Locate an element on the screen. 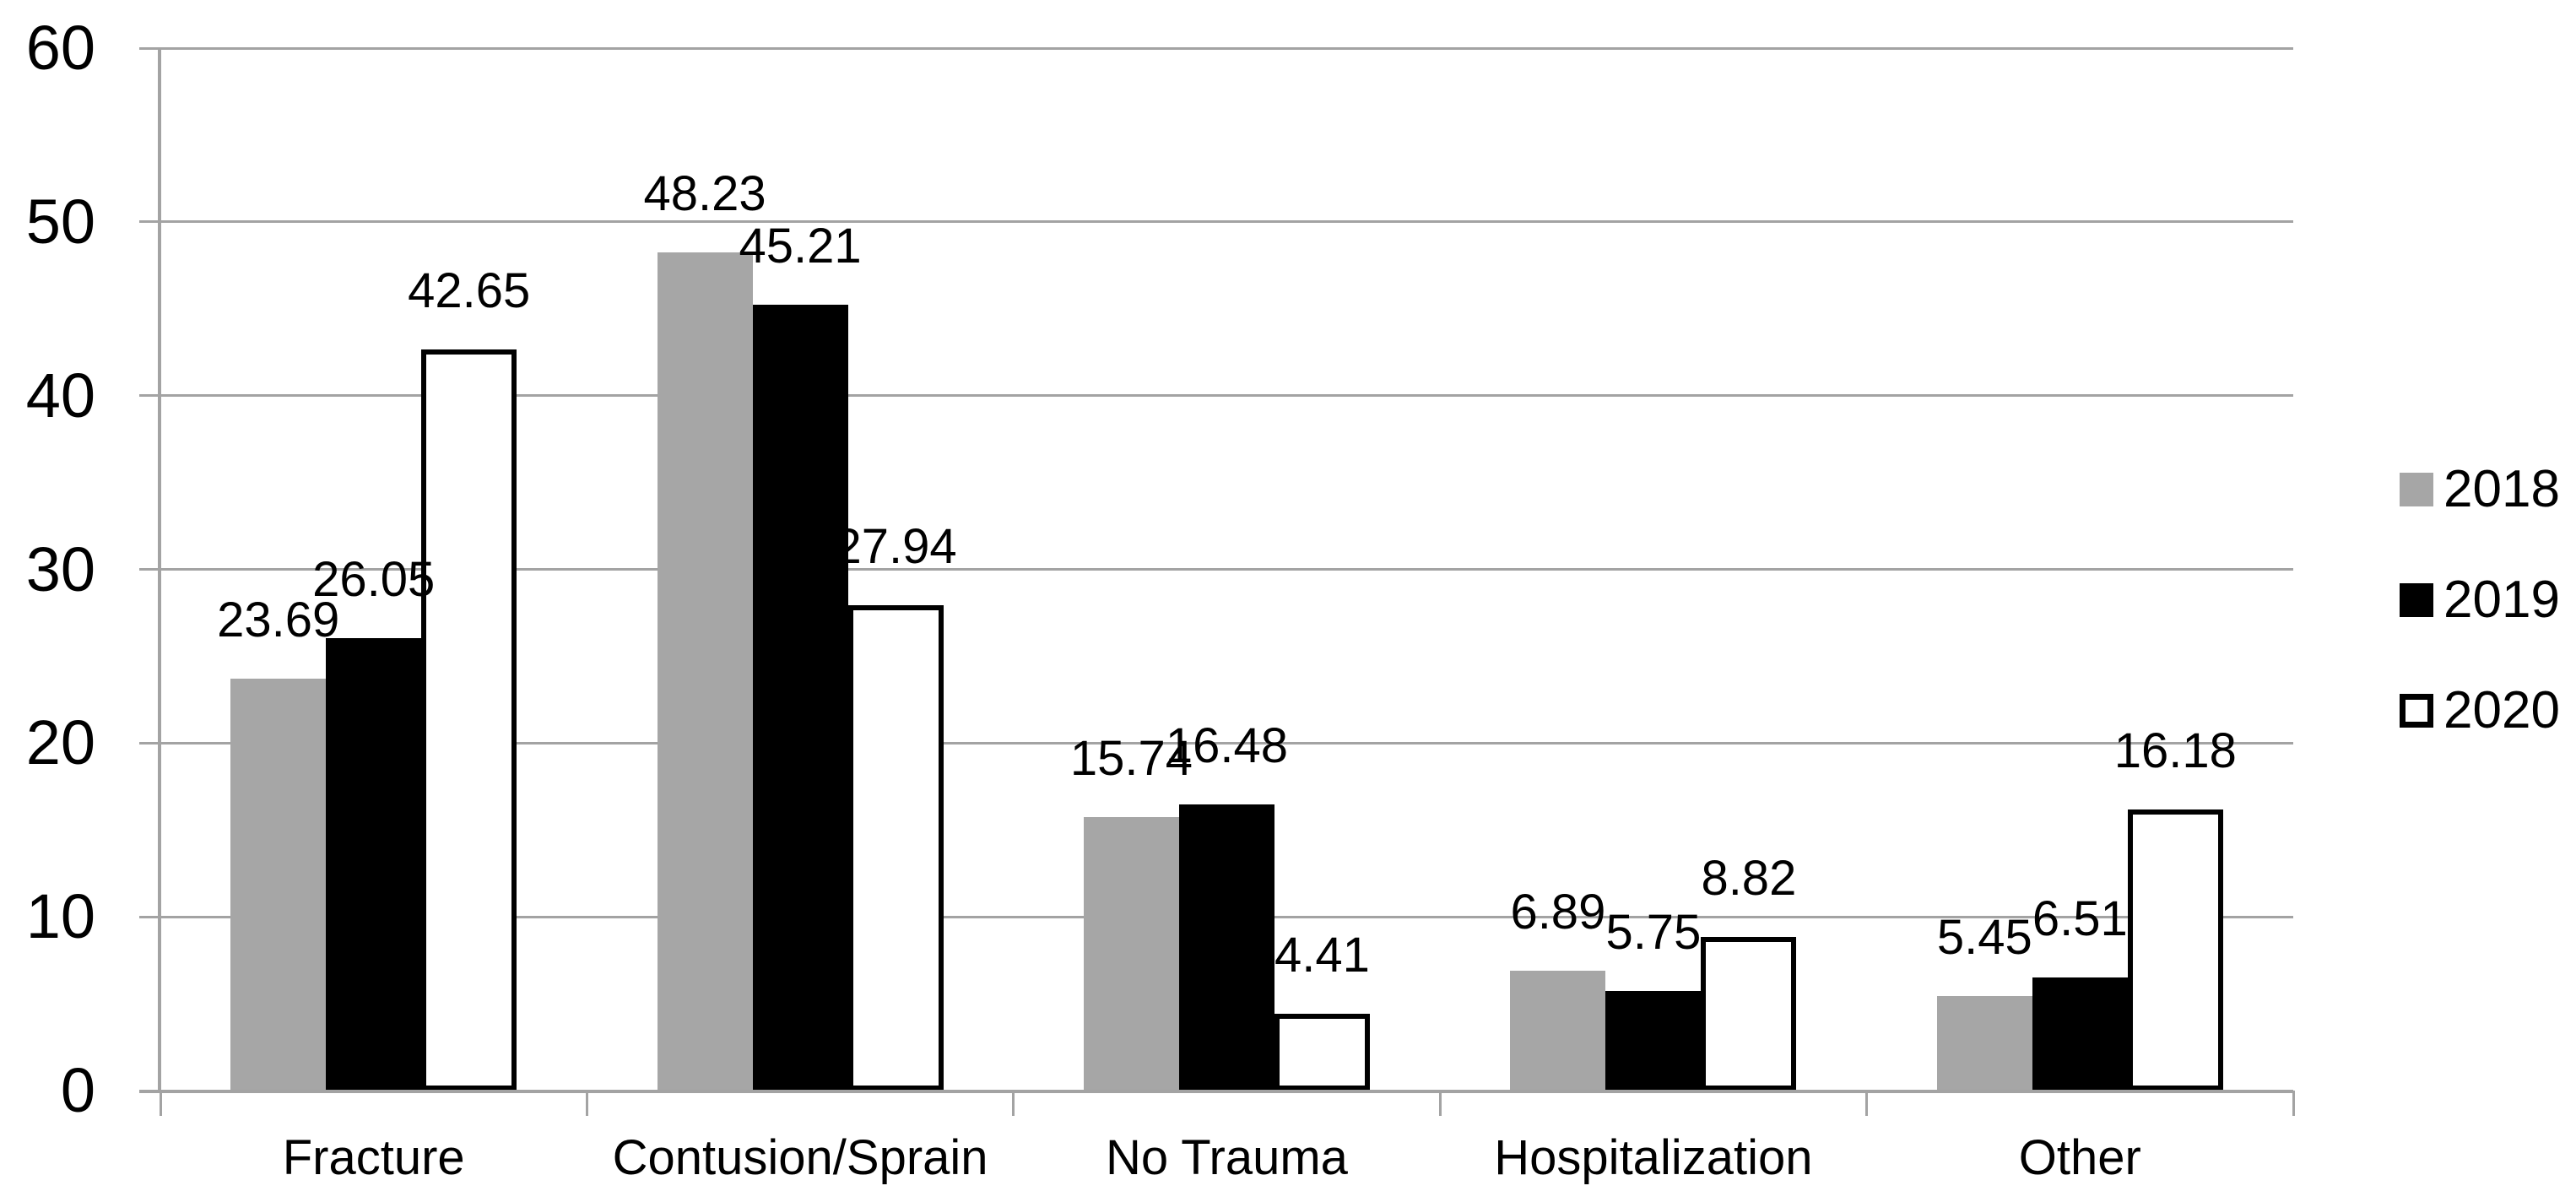  data-label: 8.82 is located at coordinates (1749, 879).